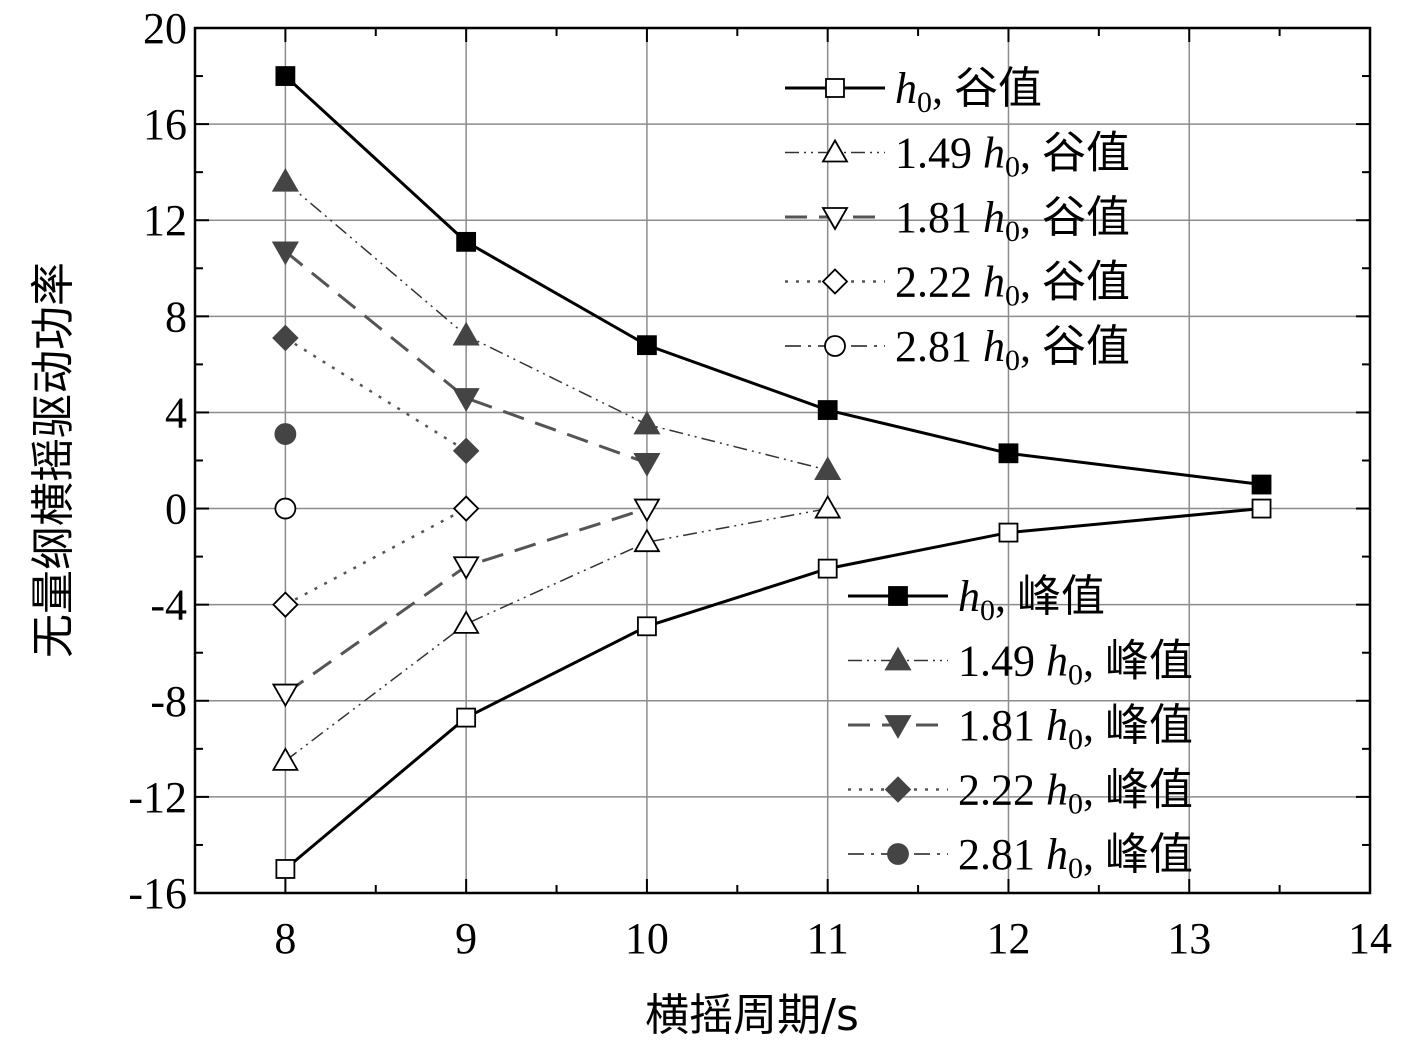 The image size is (1417, 1042). I want to click on y-tick-label: -4, so click(168, 605).